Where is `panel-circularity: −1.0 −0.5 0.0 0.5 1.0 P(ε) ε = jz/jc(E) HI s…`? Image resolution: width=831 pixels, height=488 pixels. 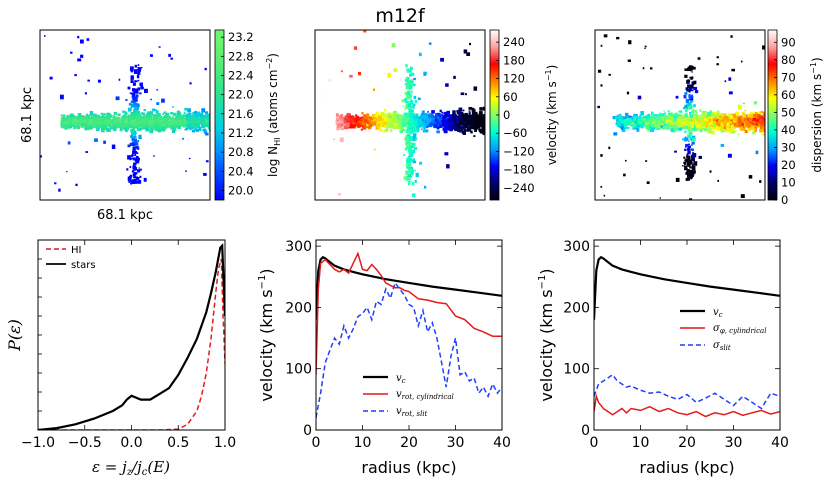 panel-circularity: −1.0 −0.5 0.0 0.5 1.0 P(ε) ε = jz/jc(E) HI s… is located at coordinates (120, 358).